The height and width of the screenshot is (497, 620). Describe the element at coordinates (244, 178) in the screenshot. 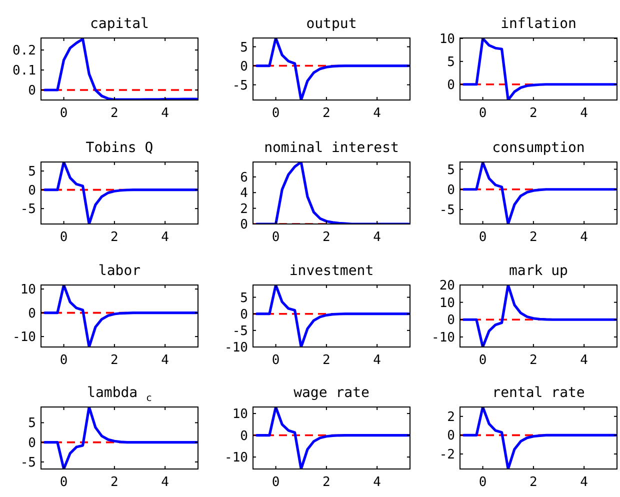

I see `y-tick-label: 6` at that location.